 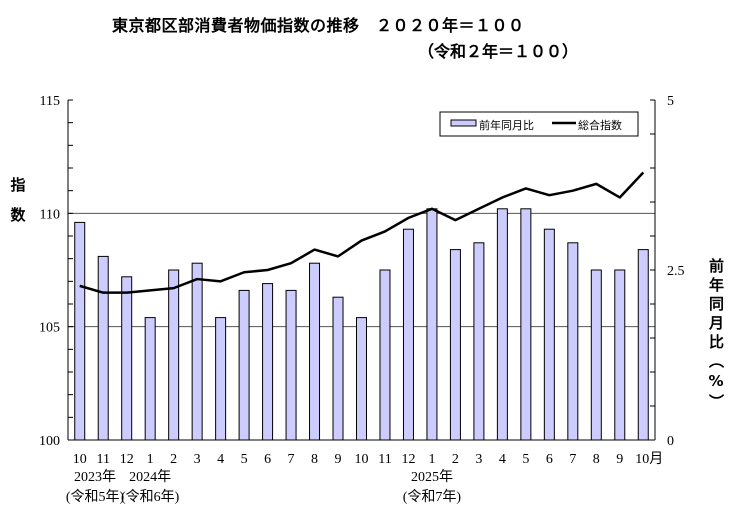 I want to click on chart-title: 東京都区部消費者物価指数の推移 ２０２０年＝１００, so click(x=318, y=25).